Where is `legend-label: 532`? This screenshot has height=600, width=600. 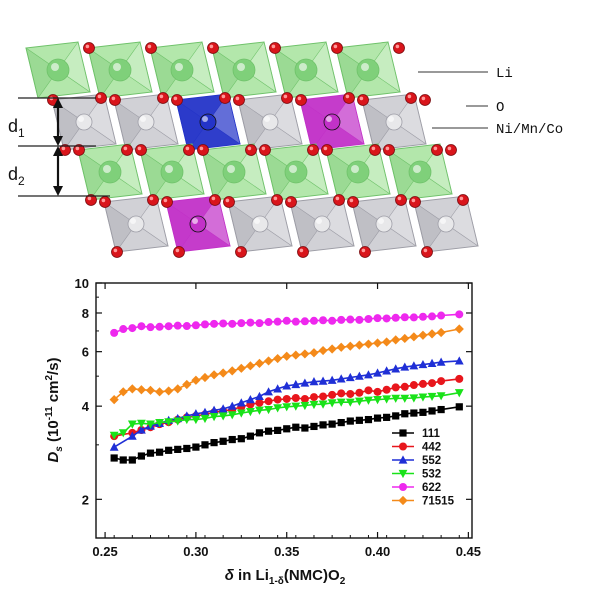 legend-label: 532 is located at coordinates (431, 475).